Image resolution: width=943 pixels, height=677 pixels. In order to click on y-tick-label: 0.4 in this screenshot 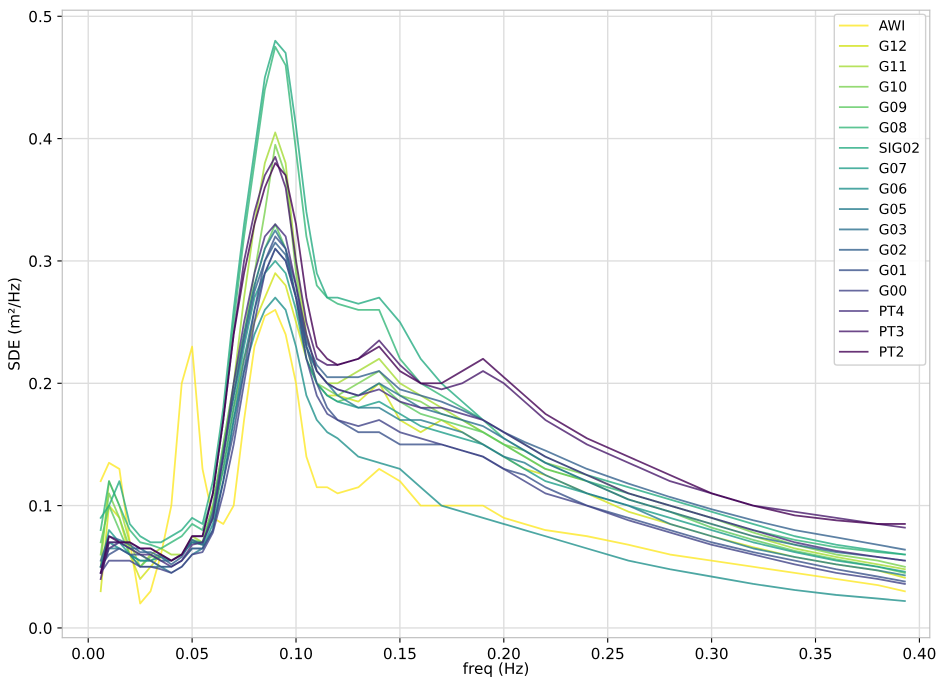, I will do `click(40, 139)`.